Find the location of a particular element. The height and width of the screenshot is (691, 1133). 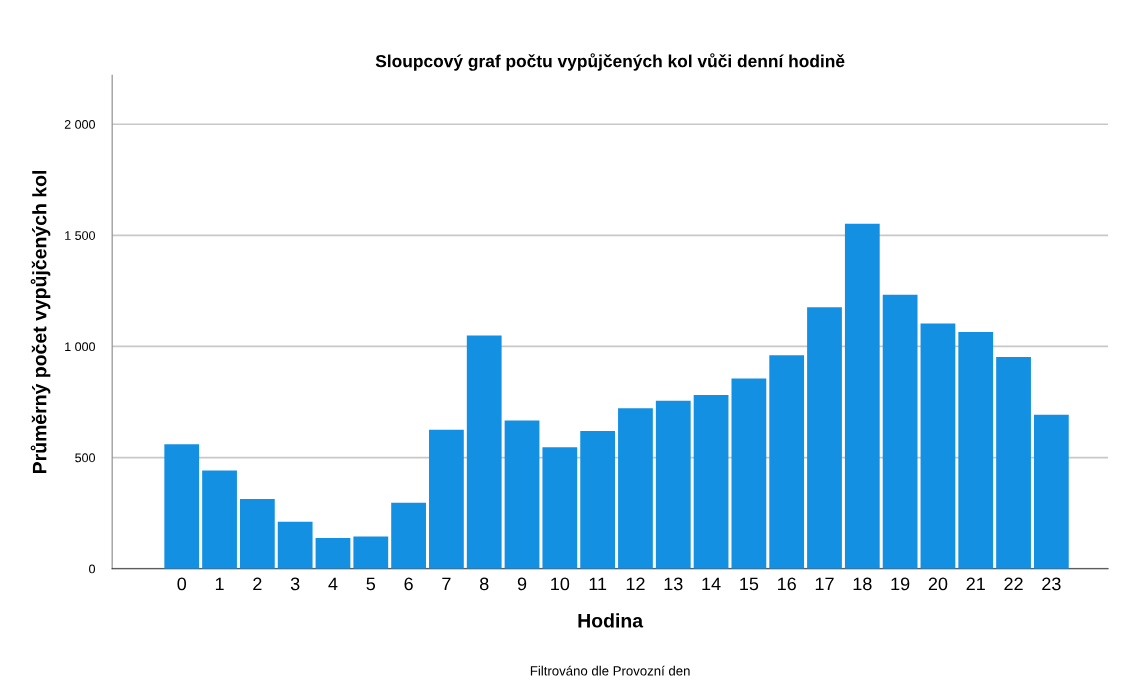

x-tick-label: 3 is located at coordinates (295, 584).